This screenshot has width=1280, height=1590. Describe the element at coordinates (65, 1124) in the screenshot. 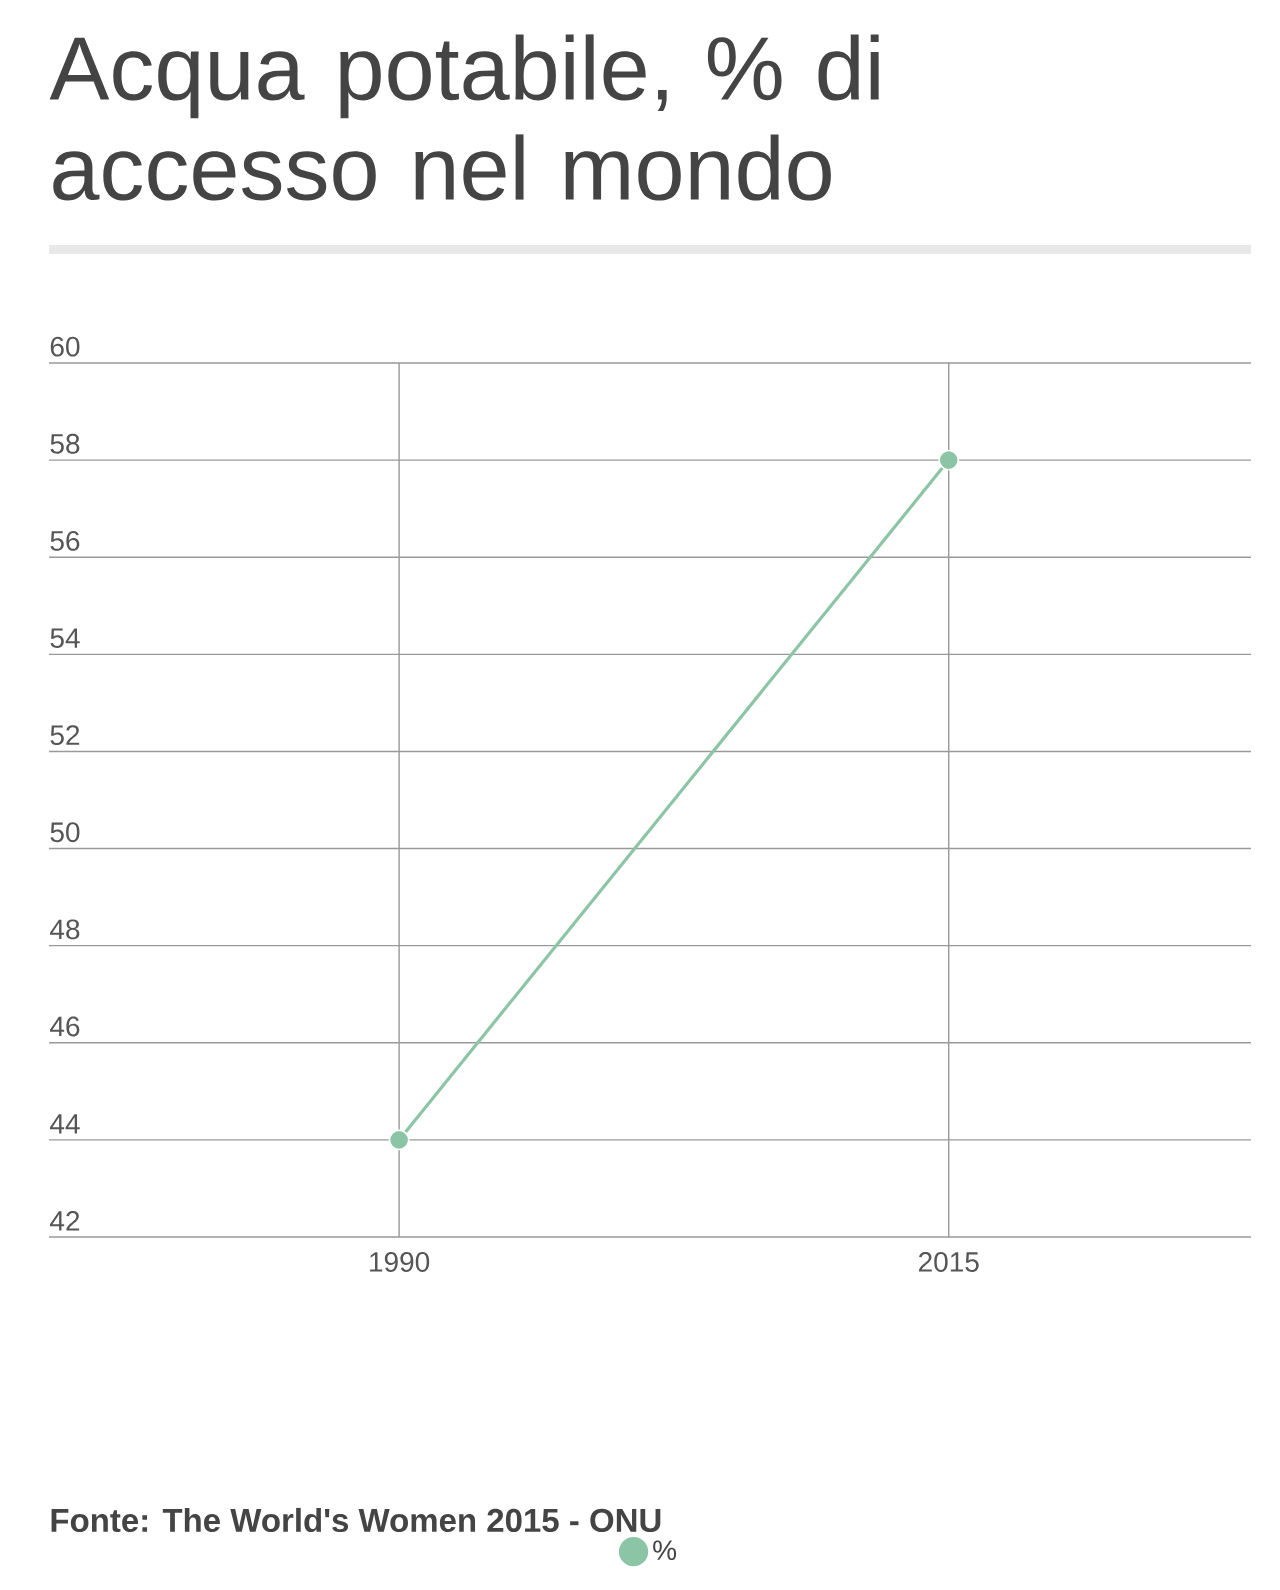

I see `y-tick-label: 44` at that location.